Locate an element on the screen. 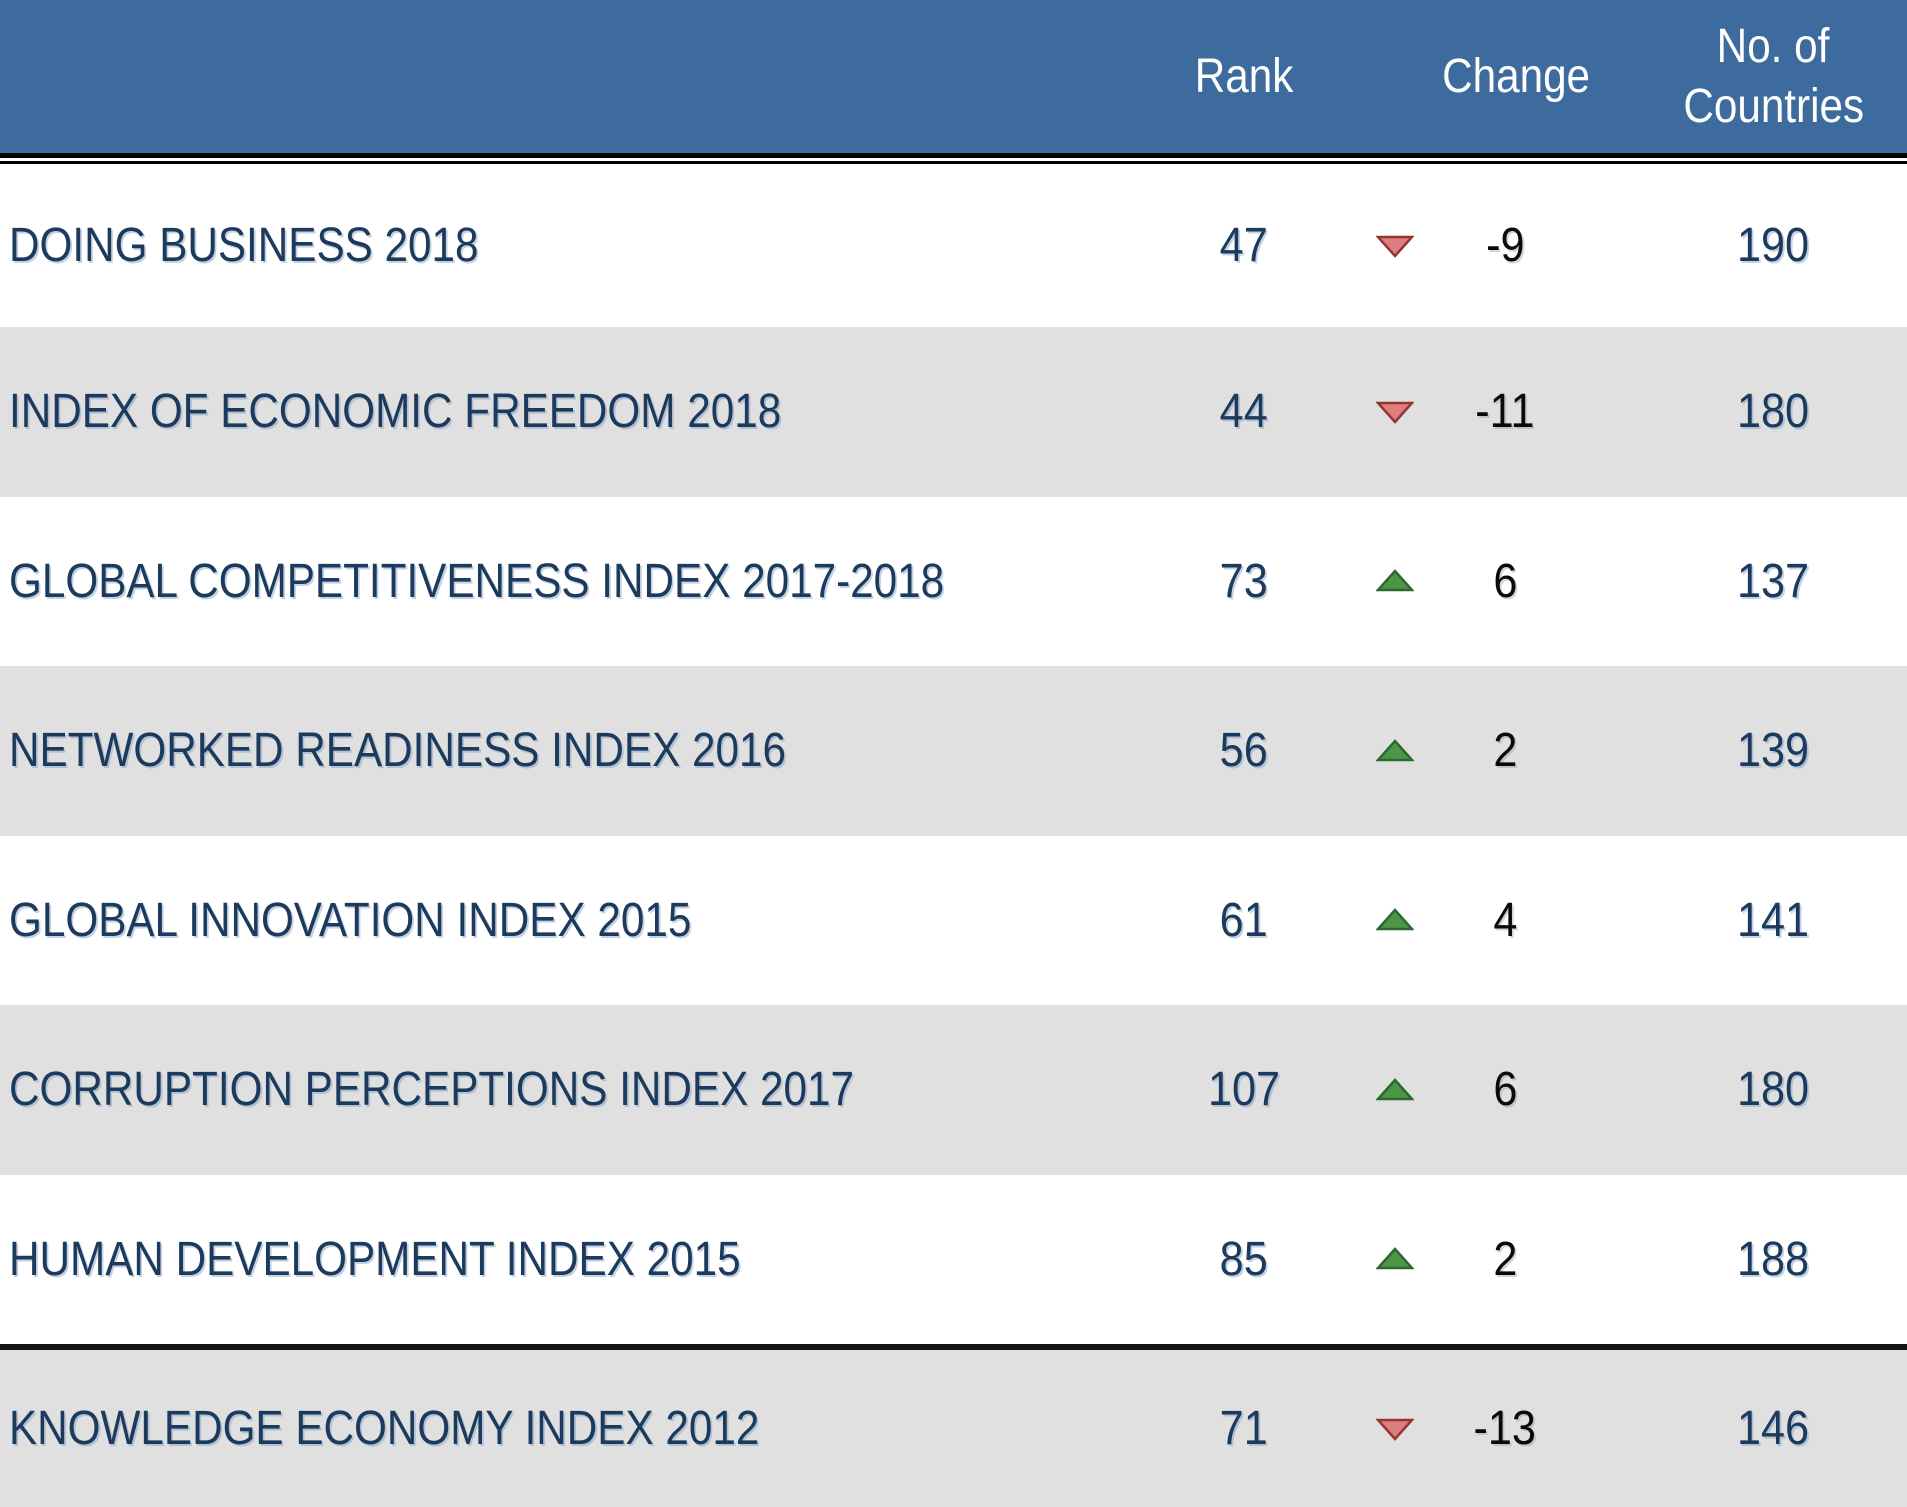 The width and height of the screenshot is (1907, 1507). index-name: DOING BUSINESS 2018 is located at coordinates (244, 245).